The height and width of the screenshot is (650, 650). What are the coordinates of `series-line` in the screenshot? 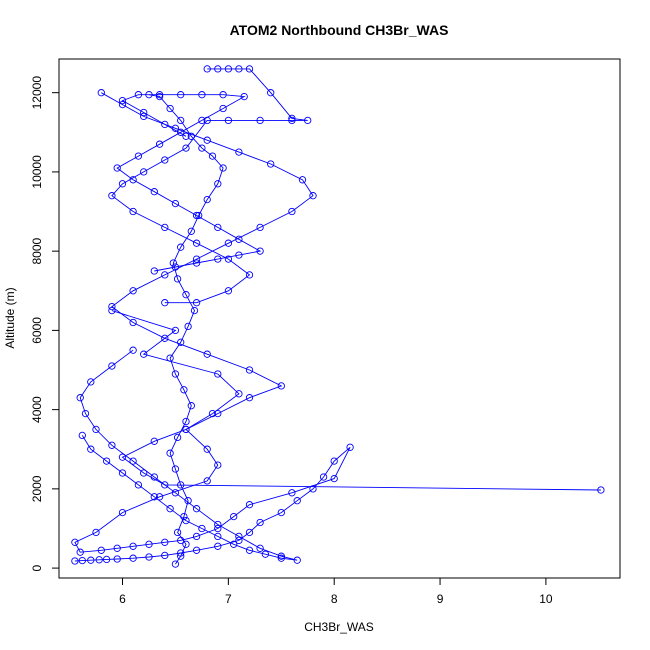 It's located at (186, 329).